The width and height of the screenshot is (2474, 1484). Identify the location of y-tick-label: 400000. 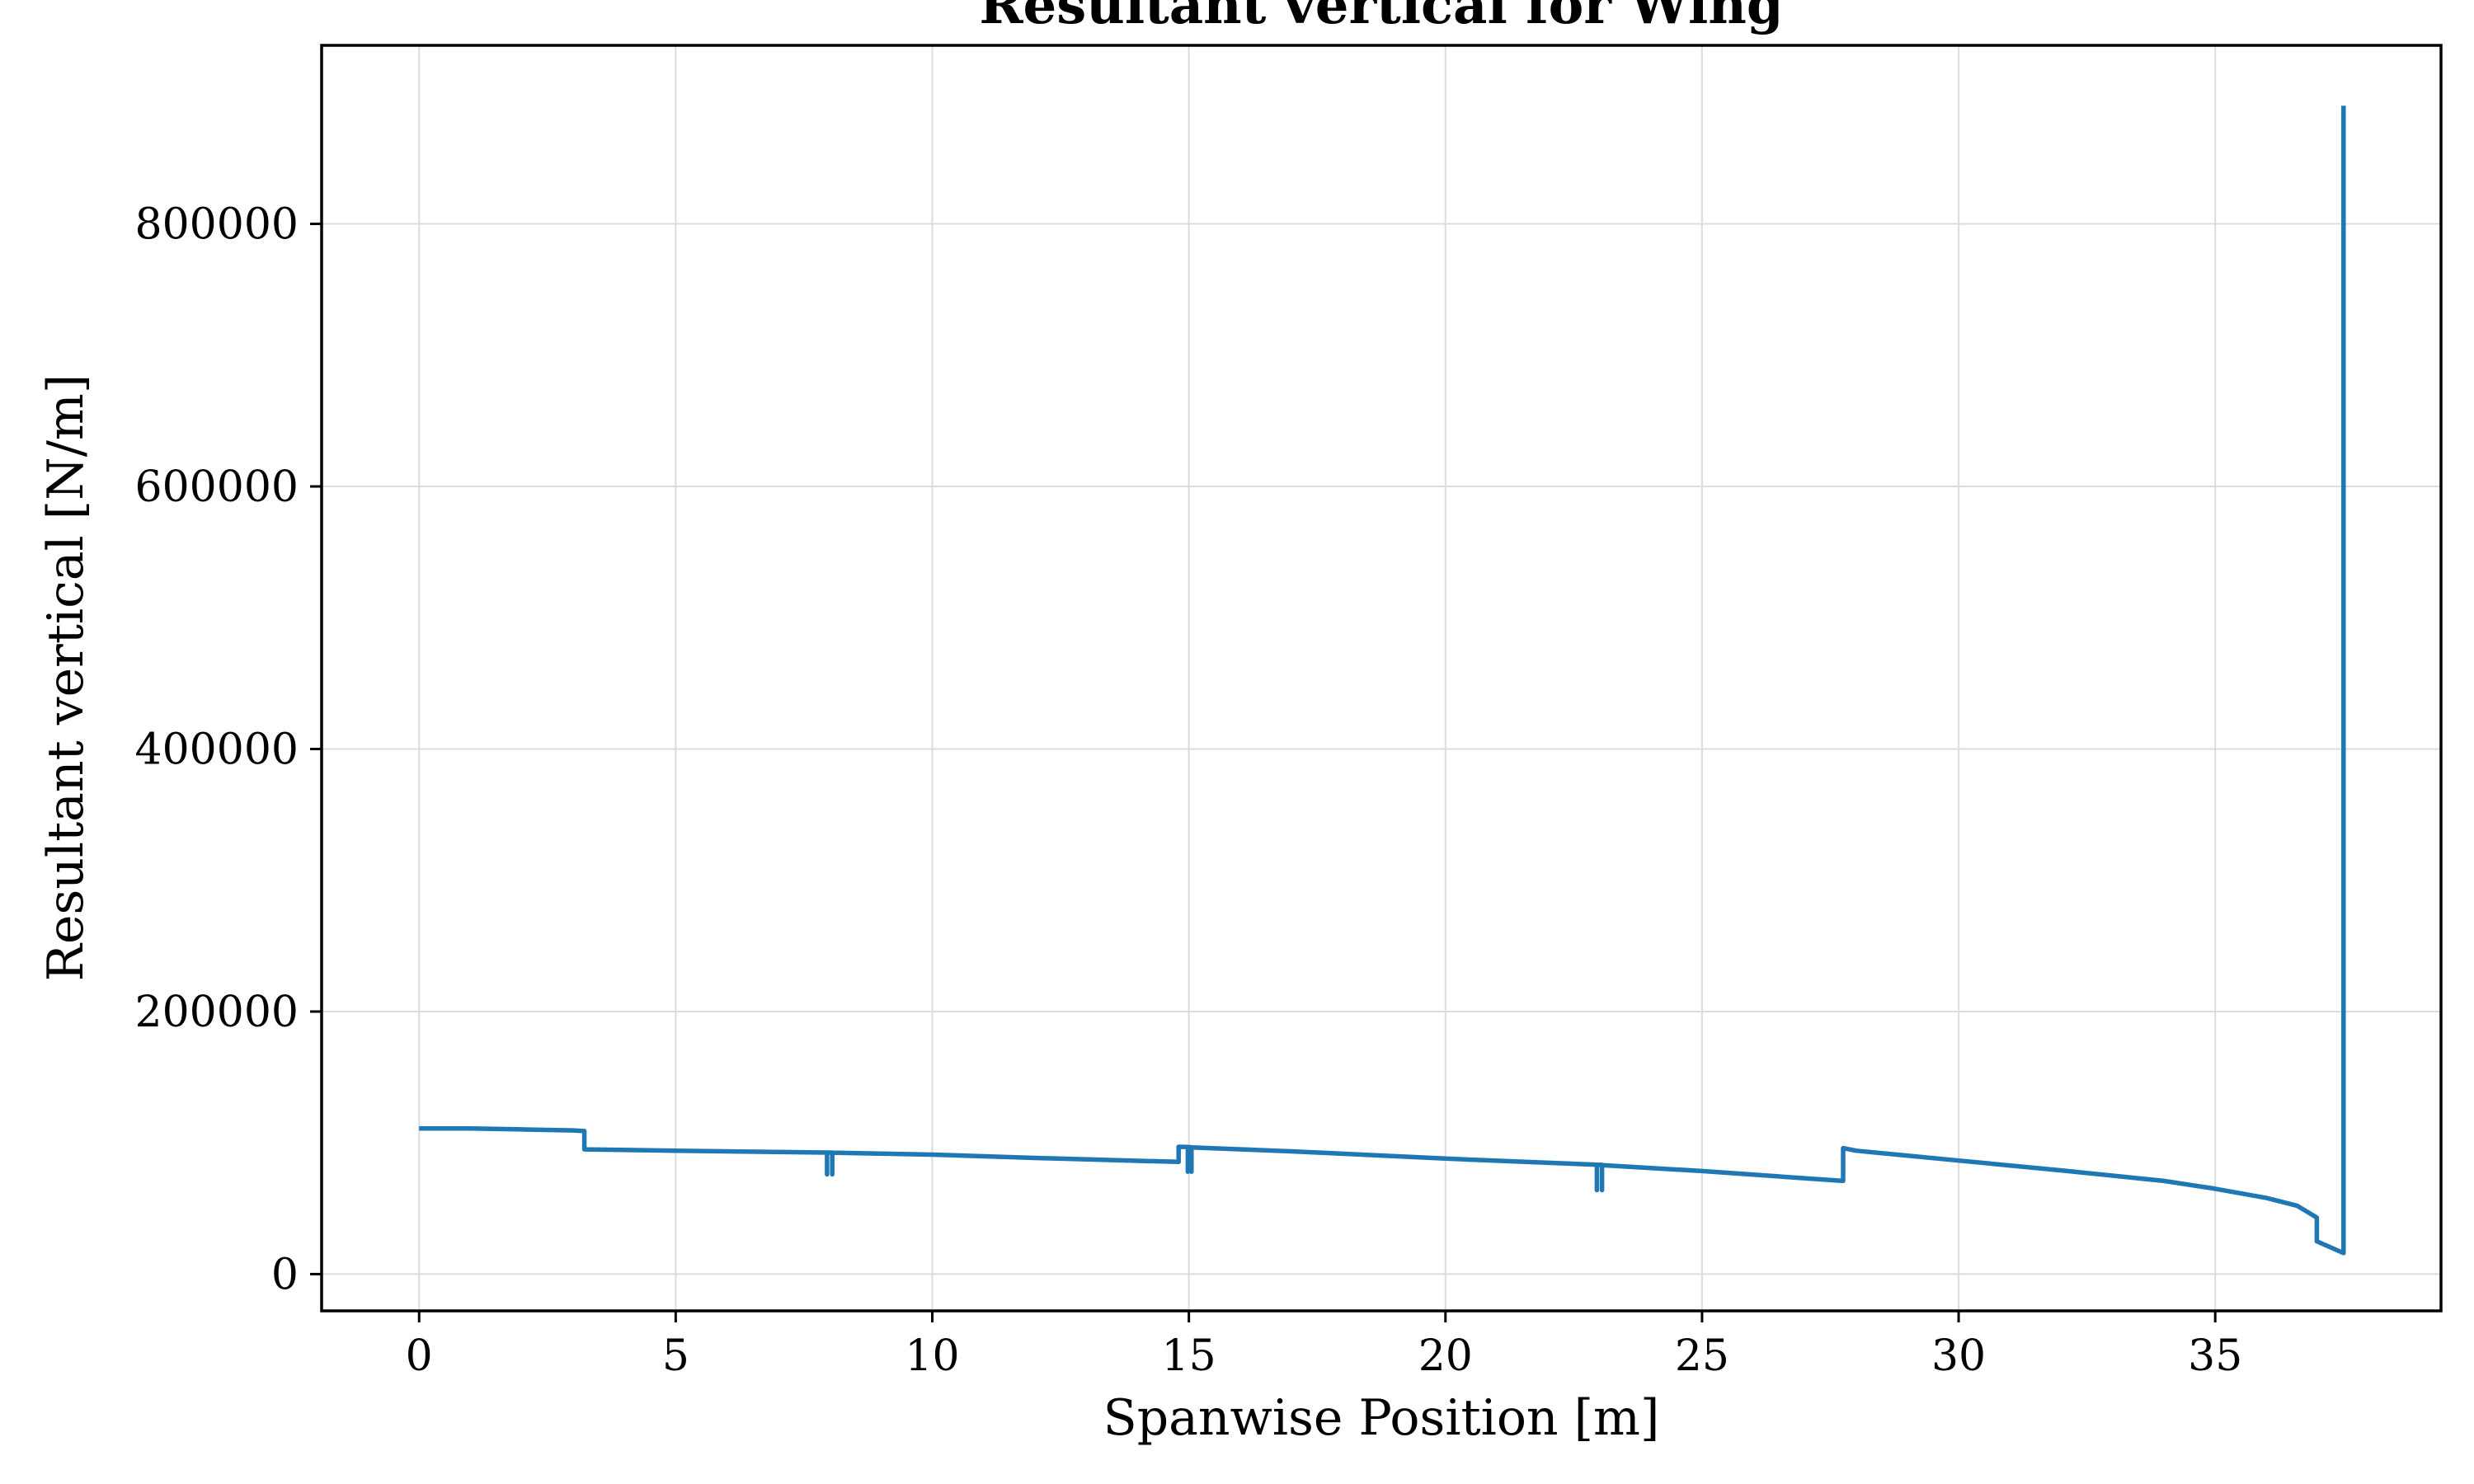
(216, 749).